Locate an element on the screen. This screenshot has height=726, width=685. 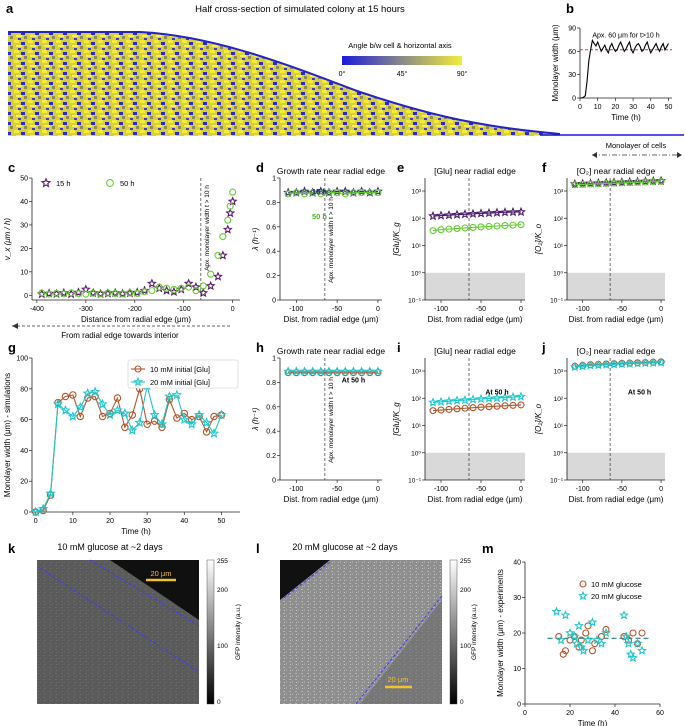
b-xtick-label-2: 20 is located at coordinates (615, 107).